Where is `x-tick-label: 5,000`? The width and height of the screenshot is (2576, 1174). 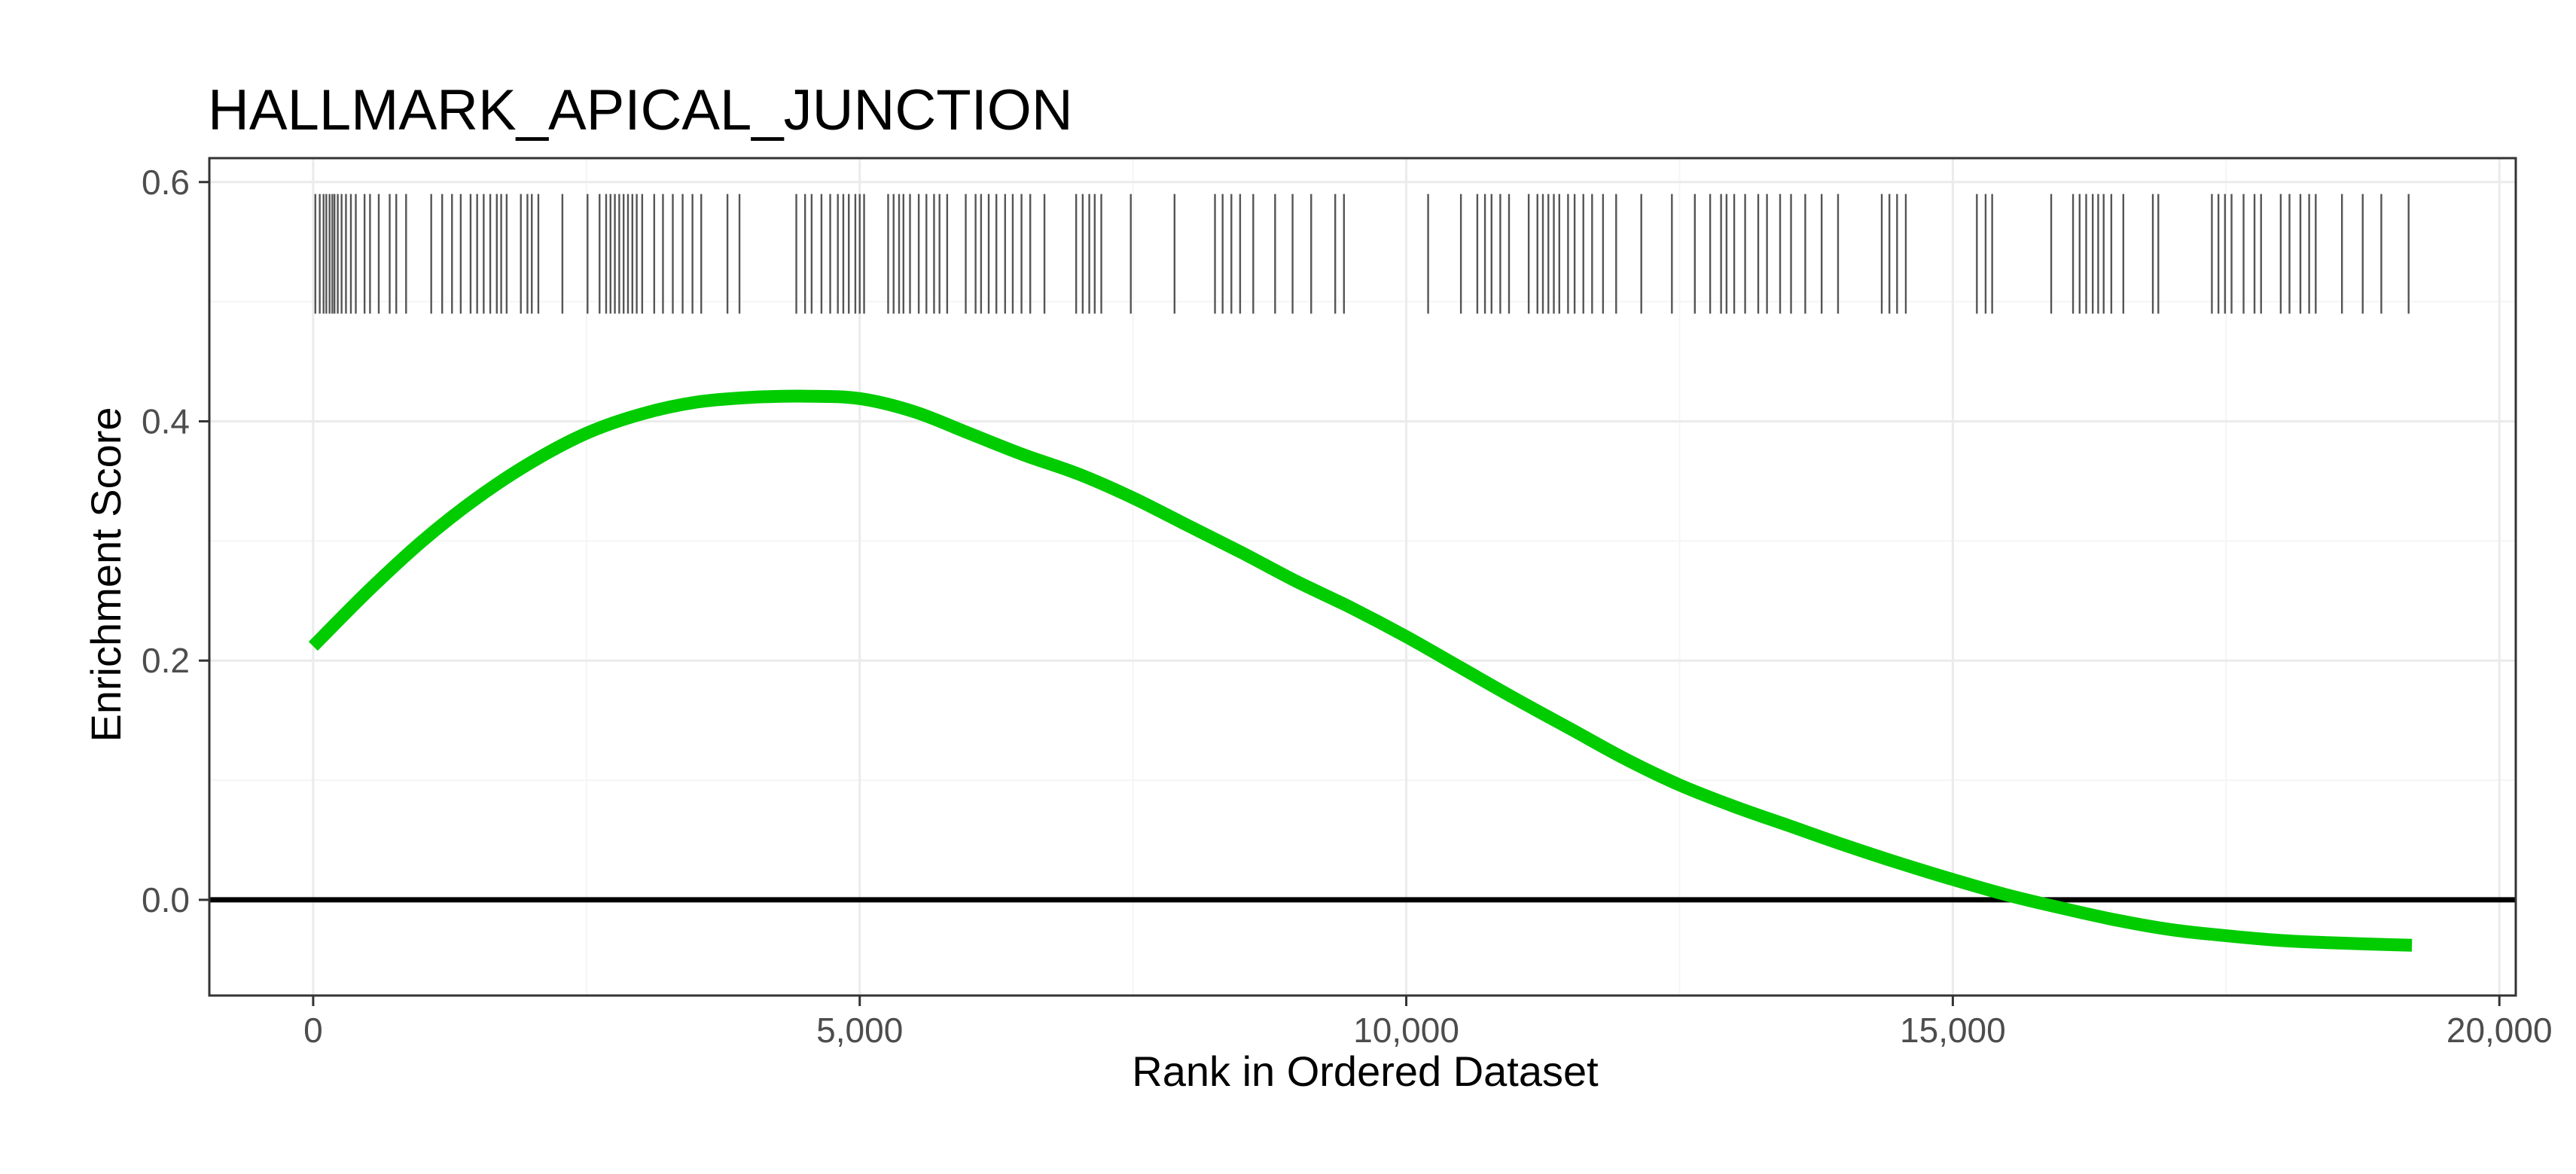 x-tick-label: 5,000 is located at coordinates (859, 1030).